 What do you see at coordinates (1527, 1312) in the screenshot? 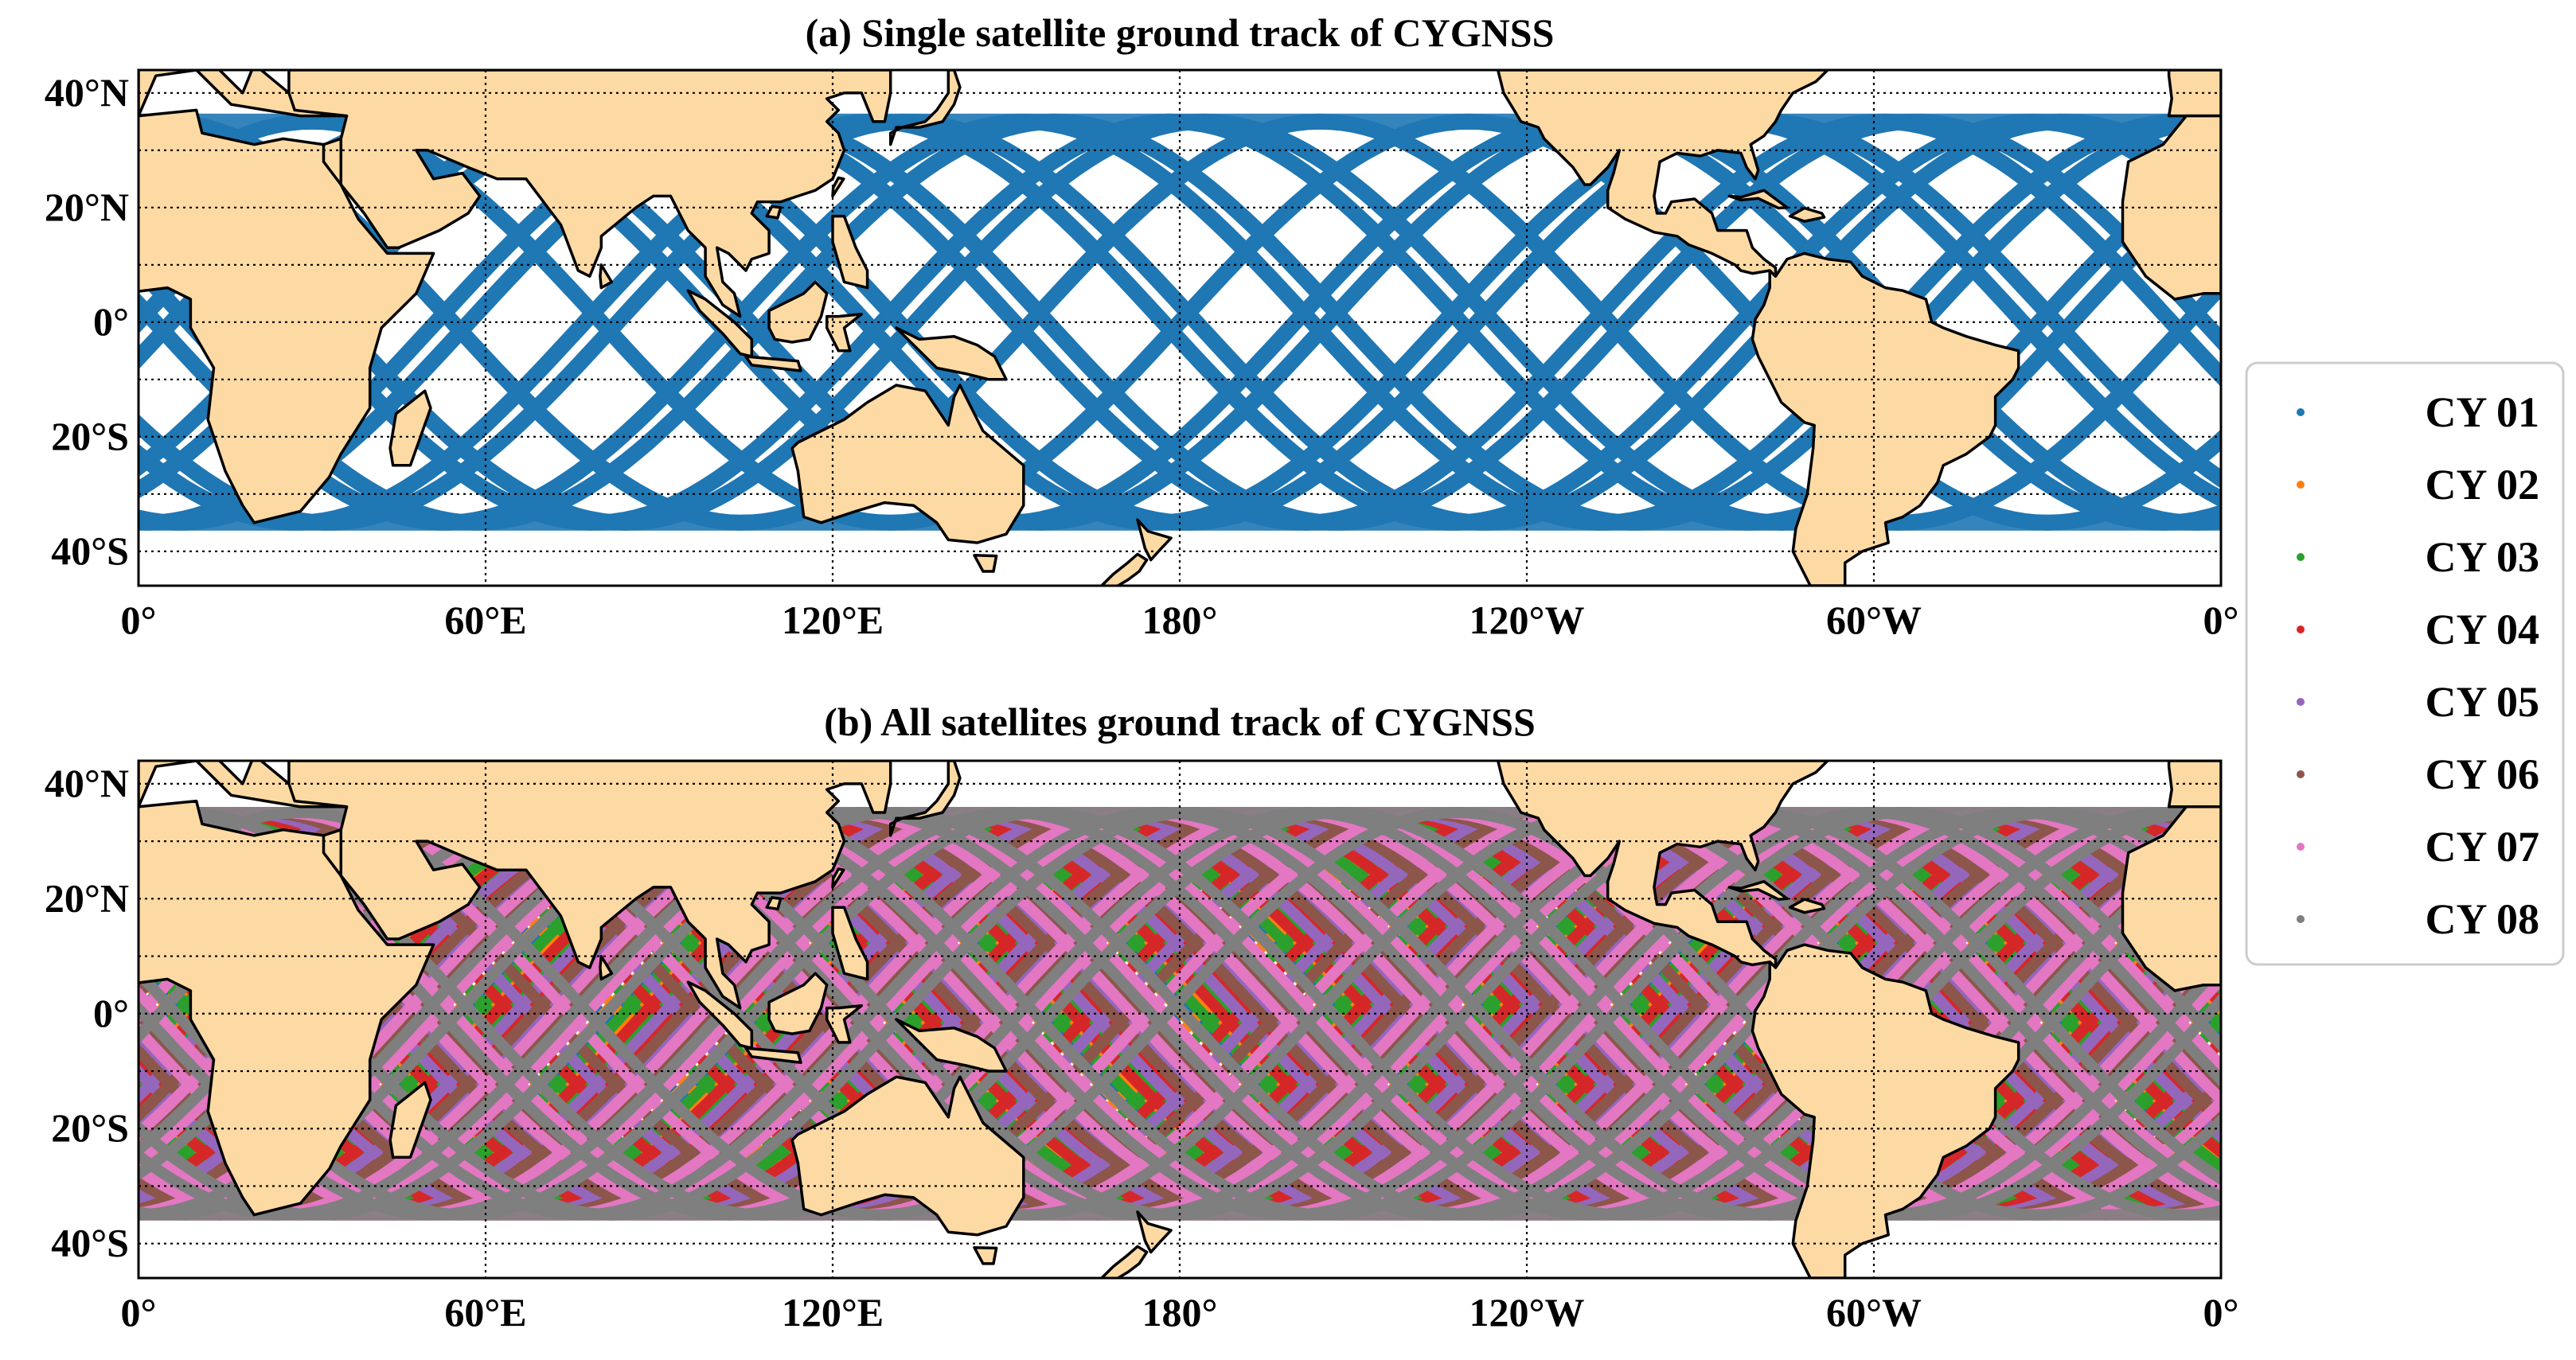
I see `lon-tick-label: 120°W` at bounding box center [1527, 1312].